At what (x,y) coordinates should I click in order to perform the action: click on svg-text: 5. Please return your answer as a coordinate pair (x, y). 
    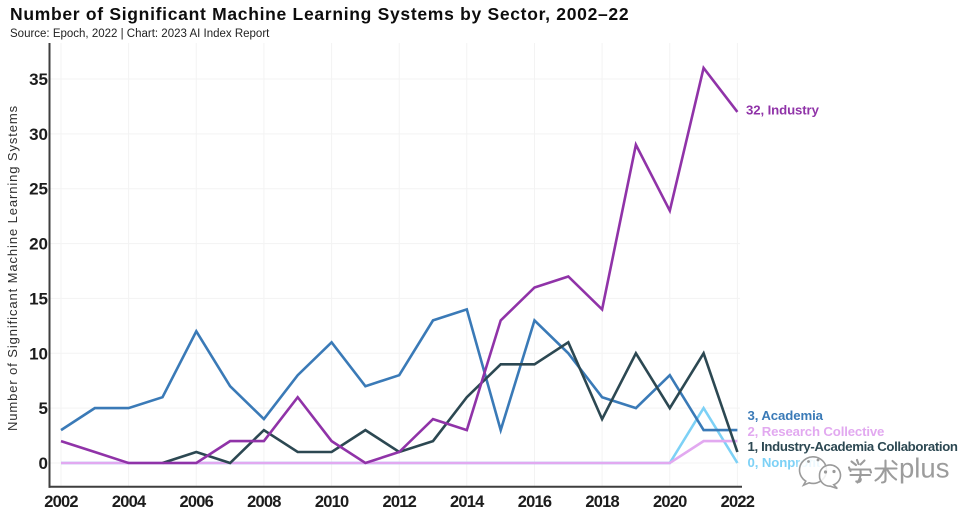
    Looking at the image, I should click on (43, 408).